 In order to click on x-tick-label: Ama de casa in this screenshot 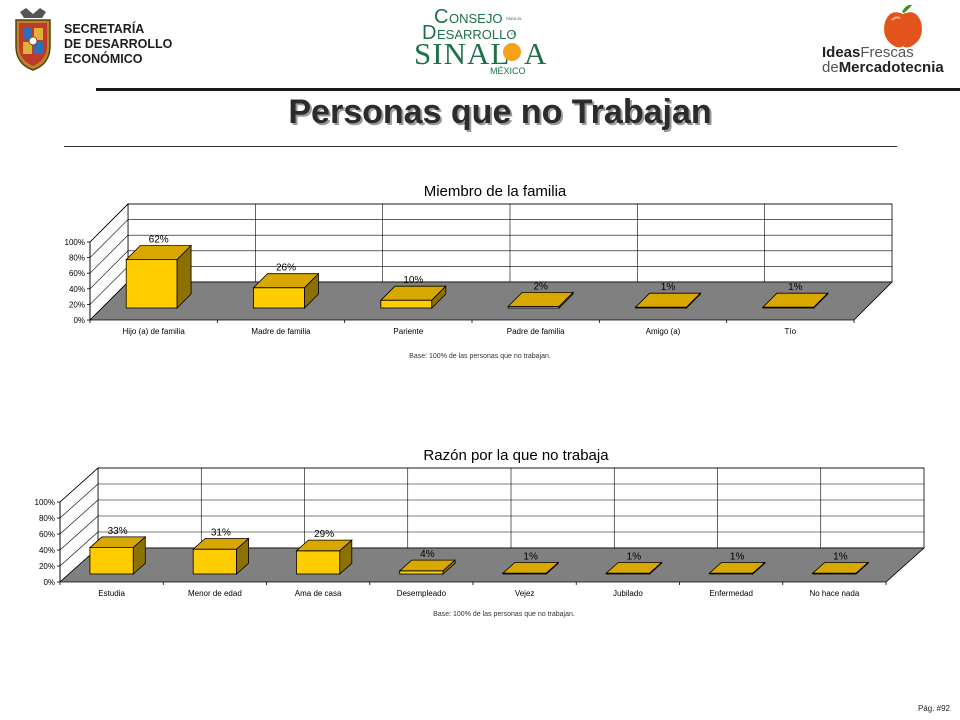, I will do `click(318, 593)`.